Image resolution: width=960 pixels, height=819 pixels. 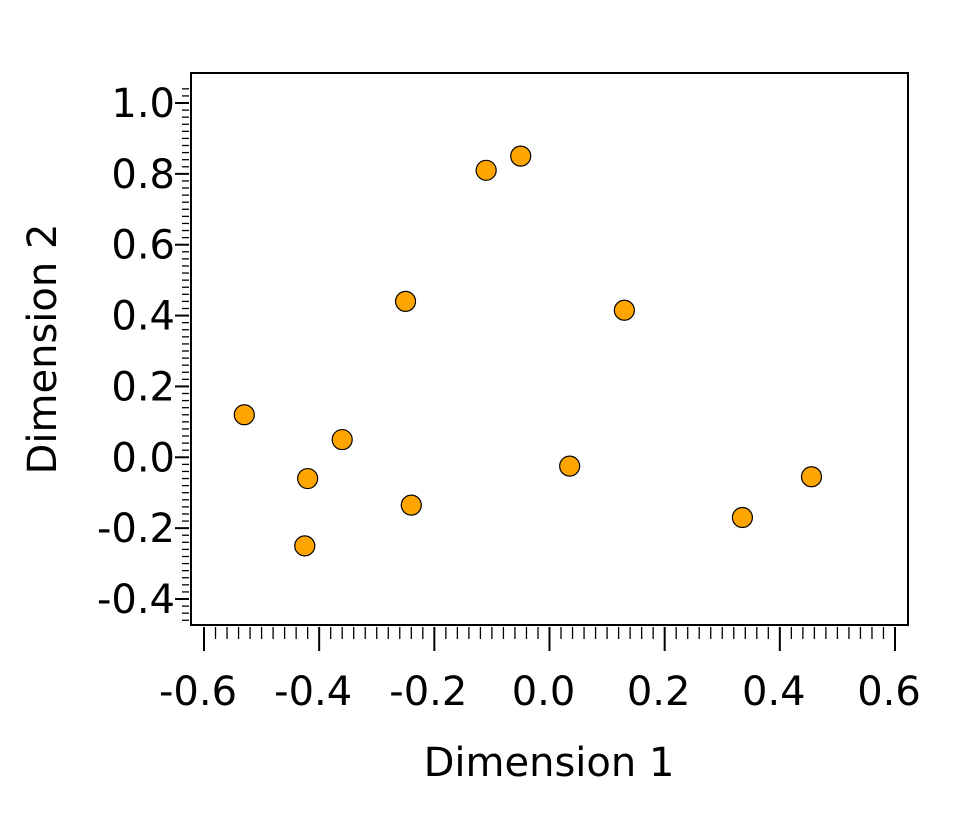 I want to click on y-tick-labels: -0.4 -0.2 0.0 0.2 0.4 0.6 0.8 1.0, so click(x=136, y=352).